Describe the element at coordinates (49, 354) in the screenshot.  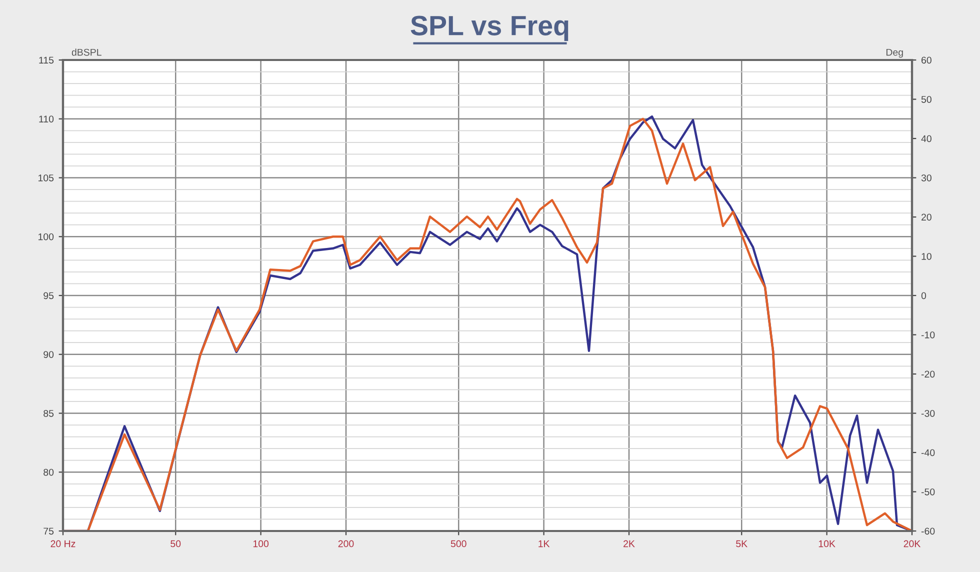
I see `y-tick-label: 90` at that location.